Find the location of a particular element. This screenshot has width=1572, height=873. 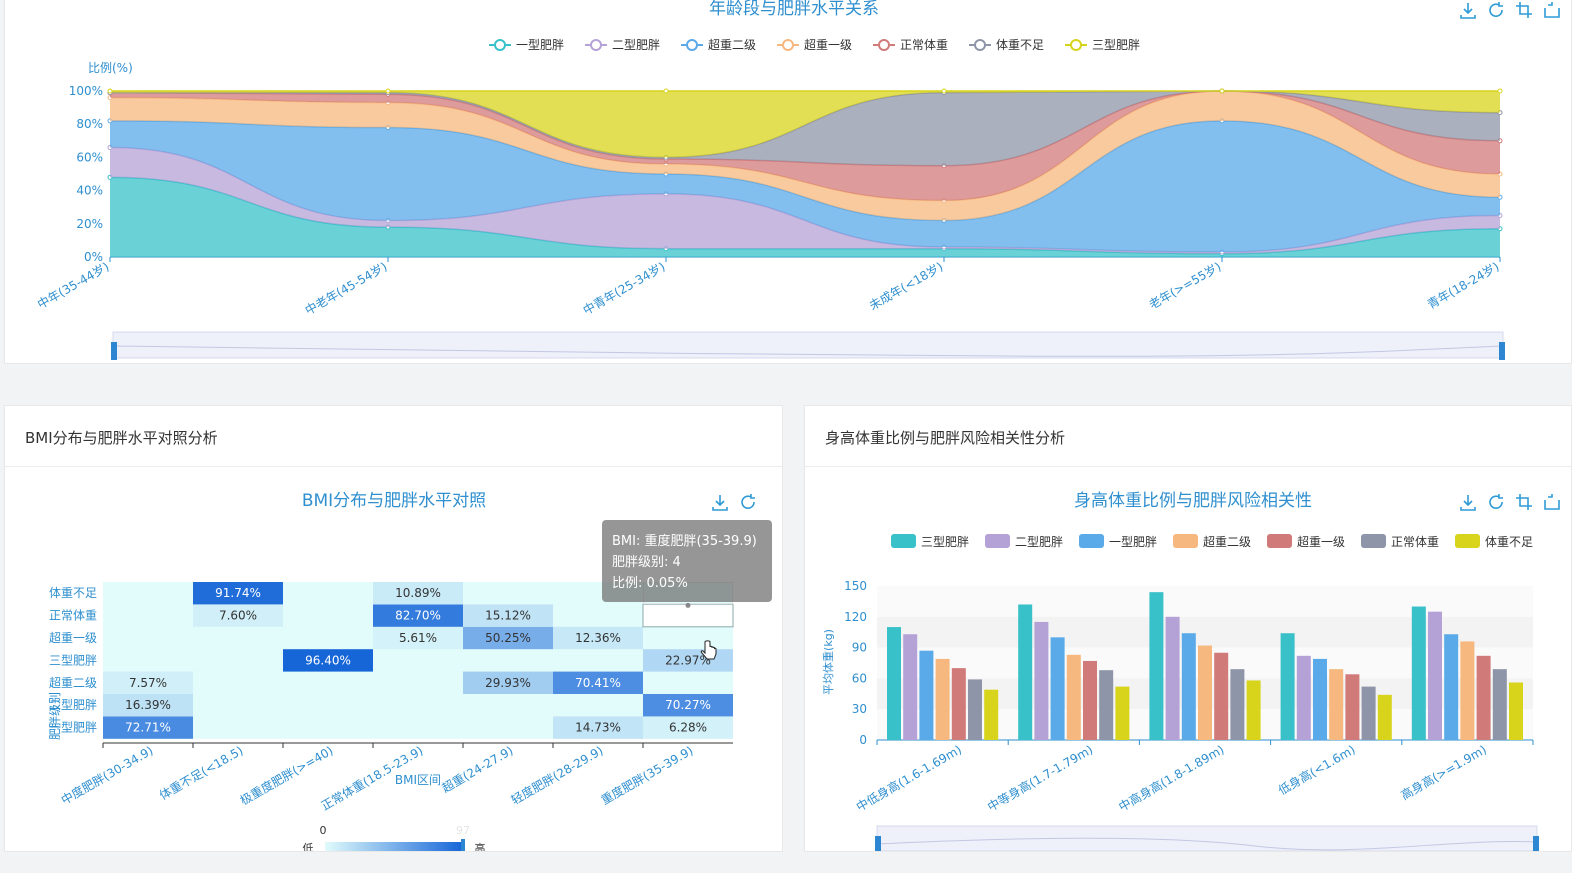

bar-legend-item-3: 一型肥胖 is located at coordinates (1118, 541).